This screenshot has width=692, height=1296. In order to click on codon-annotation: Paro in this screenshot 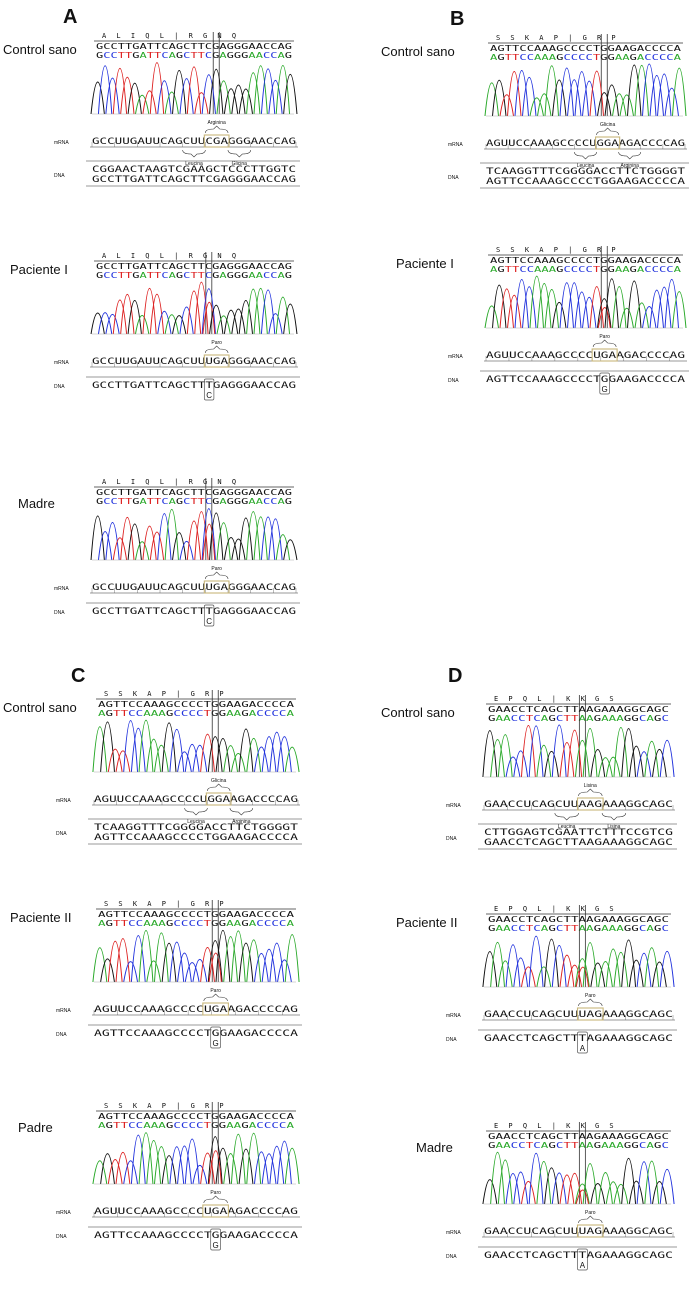, I will do `click(590, 1213)`.